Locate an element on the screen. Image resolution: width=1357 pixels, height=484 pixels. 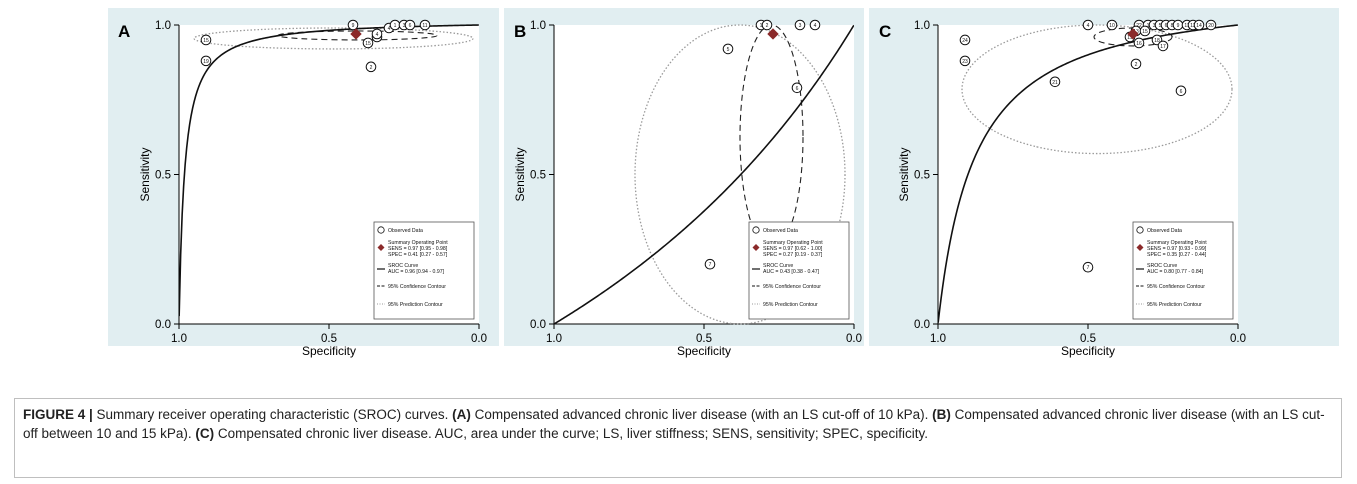
legend-spec-line: SPEC = 0.35 [0.27 - 0.44] is located at coordinates (1177, 255).